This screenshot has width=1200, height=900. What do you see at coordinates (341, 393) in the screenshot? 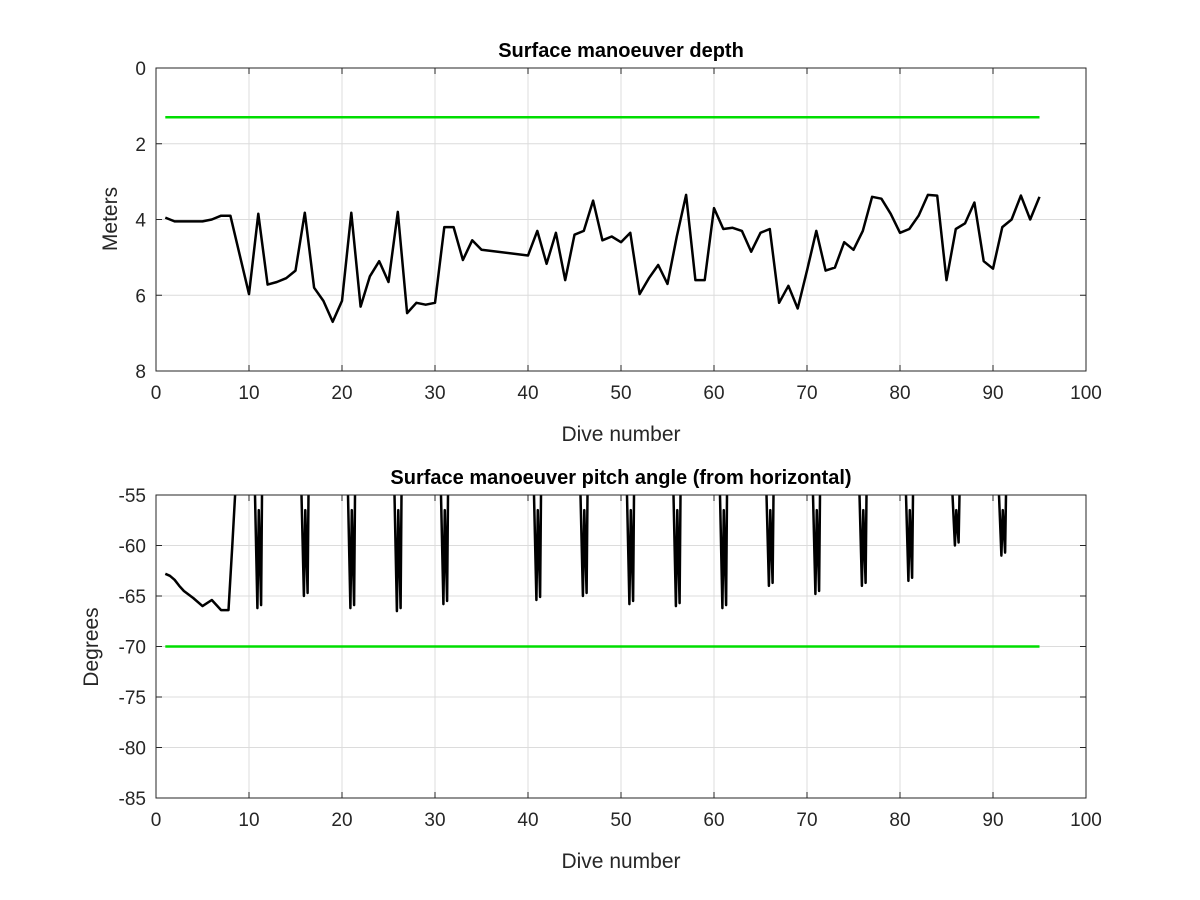
I see `depth-x-tick-label: 20` at bounding box center [341, 393].